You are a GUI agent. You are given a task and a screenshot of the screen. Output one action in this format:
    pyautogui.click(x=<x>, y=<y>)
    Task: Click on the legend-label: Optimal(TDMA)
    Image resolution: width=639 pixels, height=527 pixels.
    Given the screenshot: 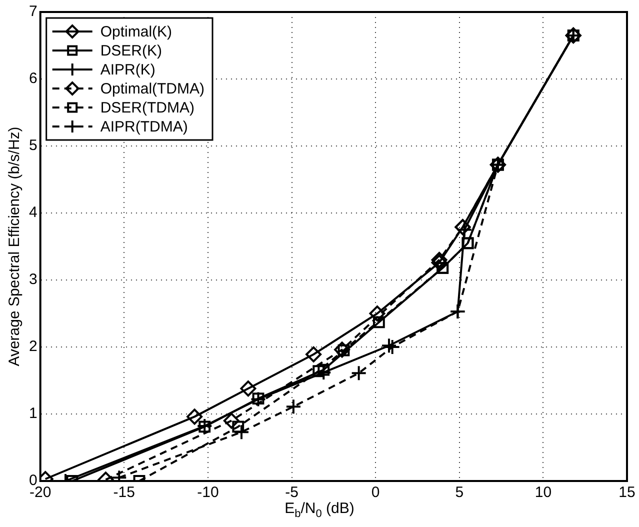 What is the action you would take?
    pyautogui.click(x=152, y=89)
    